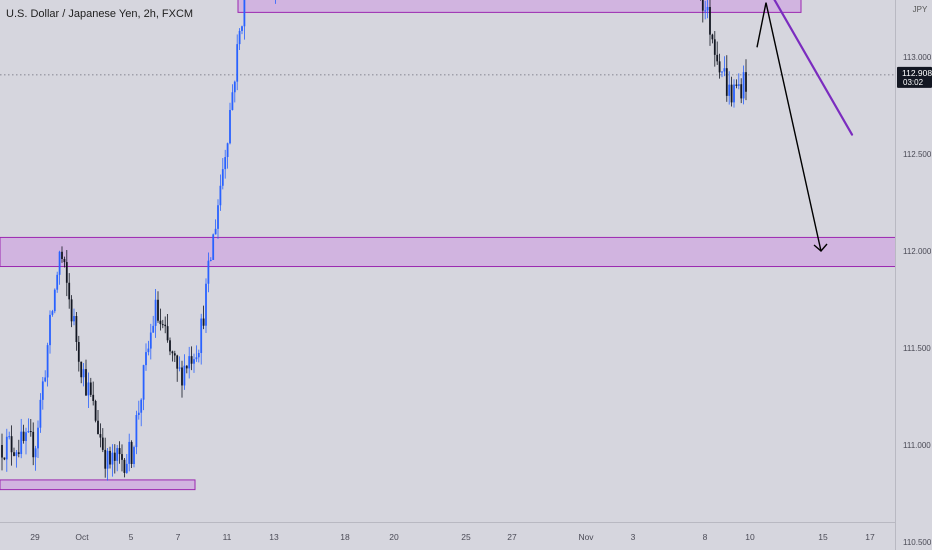 This screenshot has height=550, width=932. I want to click on time-tick-label: 25, so click(466, 537).